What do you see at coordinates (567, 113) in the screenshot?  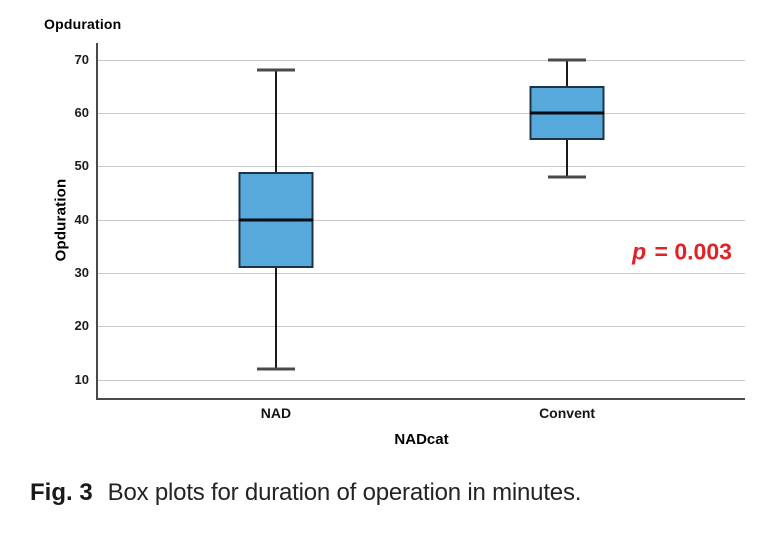 I see `convent-median-line` at bounding box center [567, 113].